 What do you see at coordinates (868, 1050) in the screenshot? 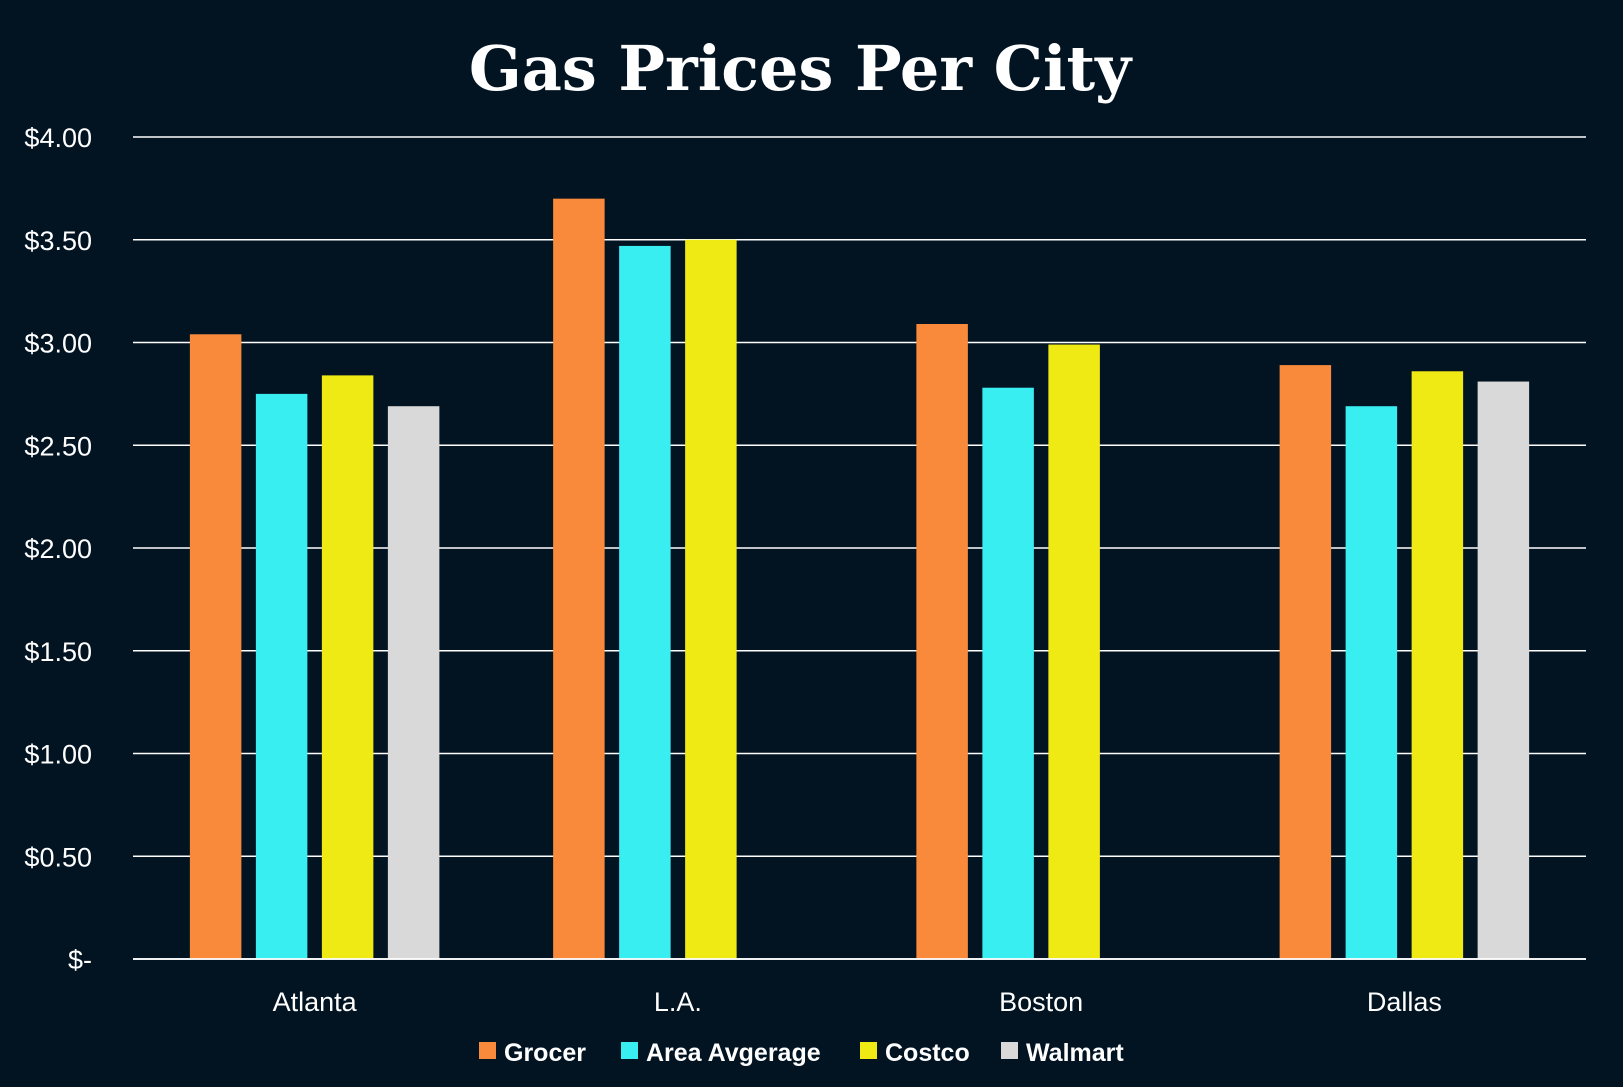
I see `legend-swatch-costco` at bounding box center [868, 1050].